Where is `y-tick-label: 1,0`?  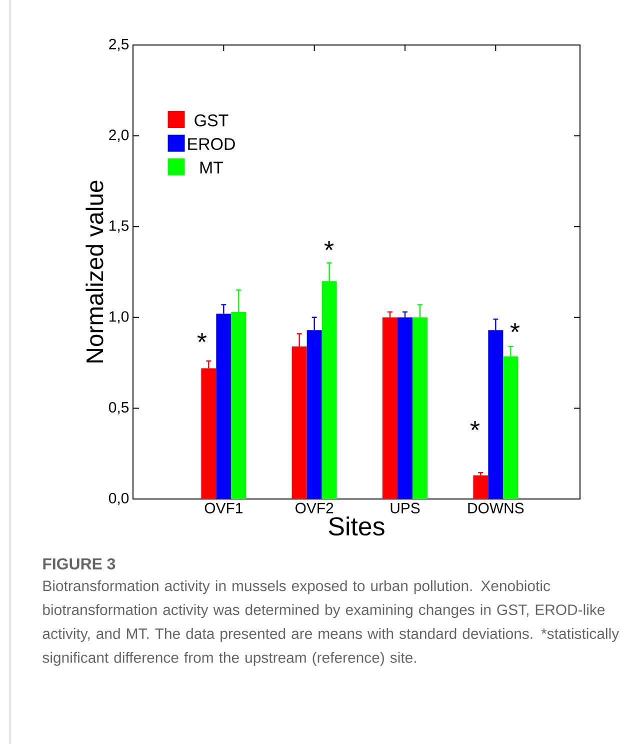
y-tick-label: 1,0 is located at coordinates (119, 317).